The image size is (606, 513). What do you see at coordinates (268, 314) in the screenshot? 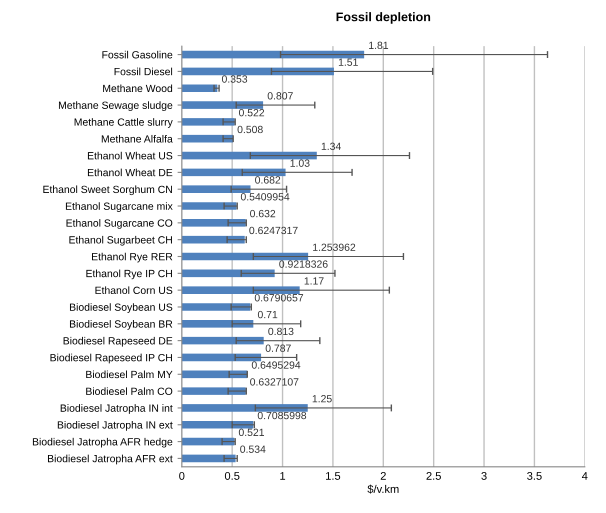
I see `data-label: 0.71` at bounding box center [268, 314].